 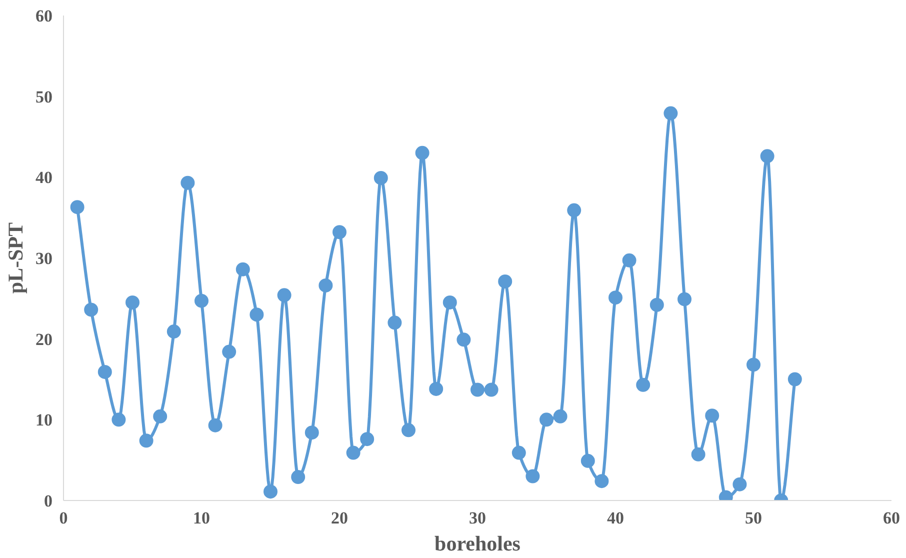 I want to click on y-tick-label: 40, so click(x=44, y=178).